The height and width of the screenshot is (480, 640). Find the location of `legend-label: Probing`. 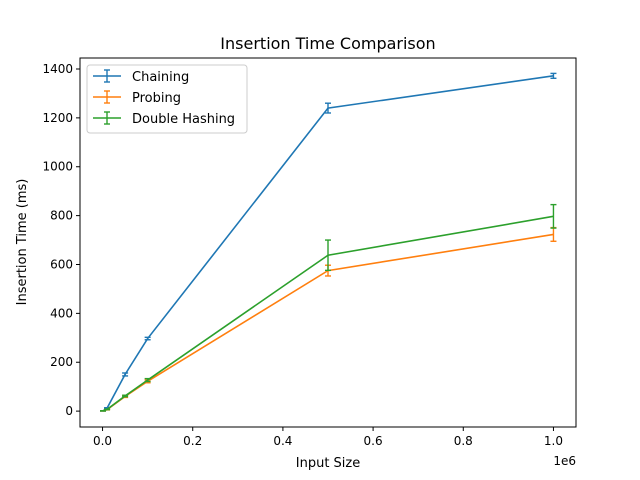

legend-label: Probing is located at coordinates (156, 98).